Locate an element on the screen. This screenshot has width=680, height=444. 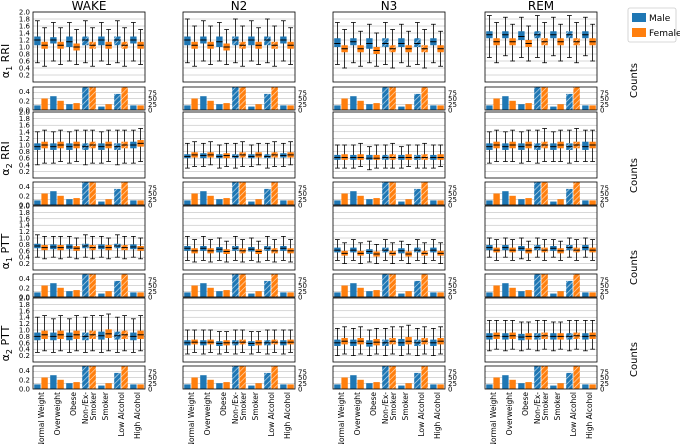
column-title-wake: WAKE is located at coordinates (89, 6).